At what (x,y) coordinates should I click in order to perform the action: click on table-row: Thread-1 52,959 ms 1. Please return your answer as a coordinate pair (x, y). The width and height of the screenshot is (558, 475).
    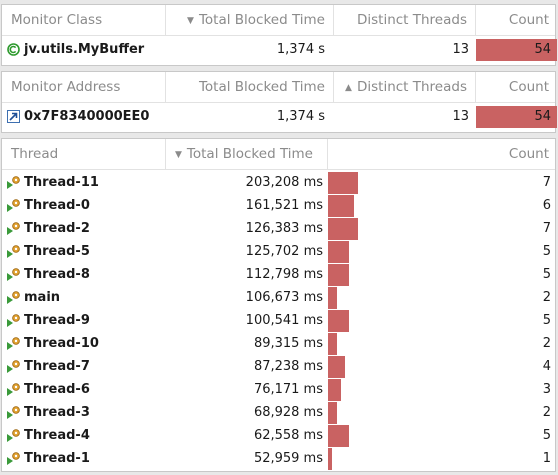
    Looking at the image, I should click on (278, 458).